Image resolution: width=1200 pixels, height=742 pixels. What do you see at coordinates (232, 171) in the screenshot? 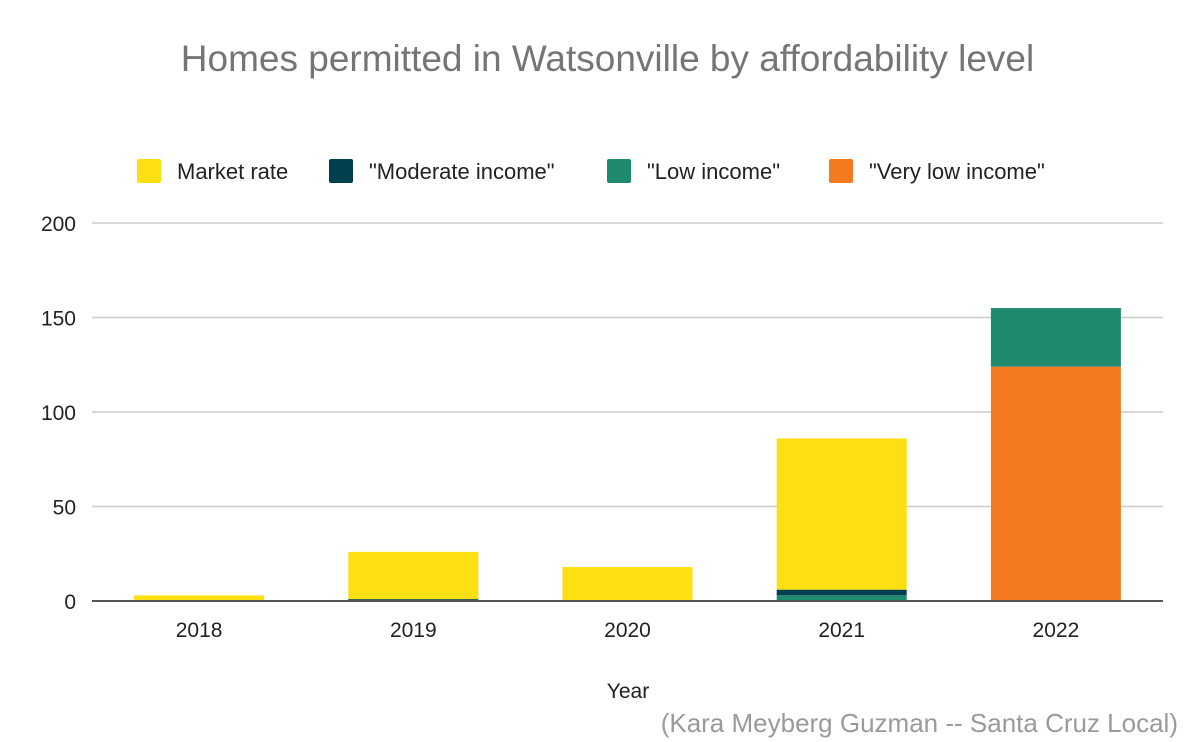
I see `legend-label: Market rate` at bounding box center [232, 171].